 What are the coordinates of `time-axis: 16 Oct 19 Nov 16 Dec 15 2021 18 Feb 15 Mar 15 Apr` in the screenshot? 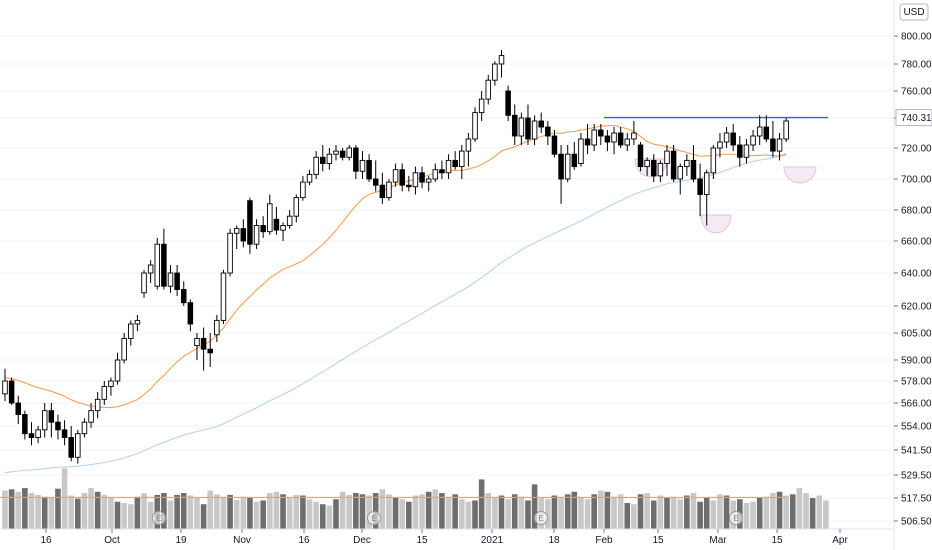 It's located at (444, 537).